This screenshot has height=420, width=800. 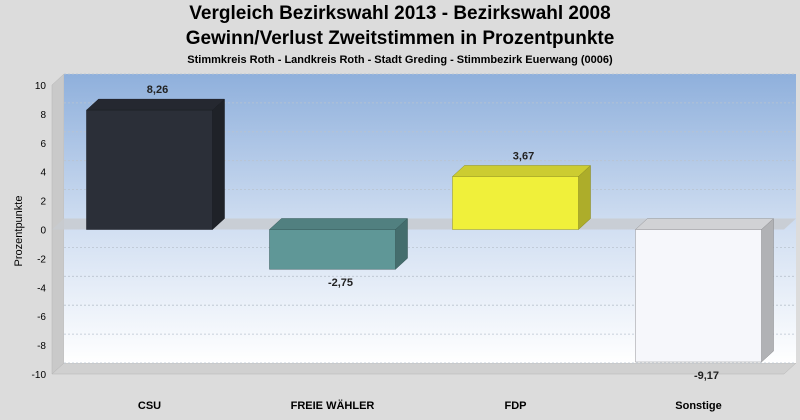 I want to click on data-label: -9,17, so click(x=706, y=376).